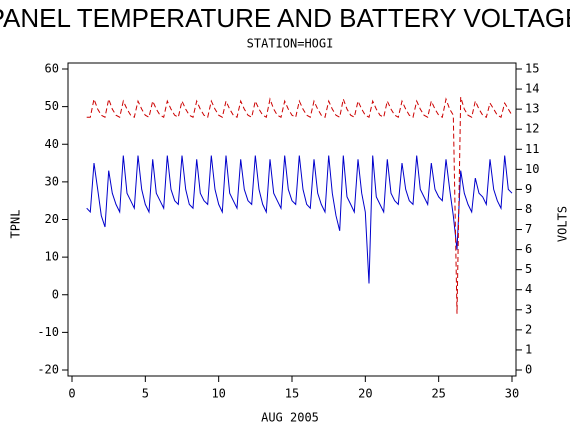  Describe the element at coordinates (16, 224) in the screenshot. I see `y-axis-title: TPNL` at that location.